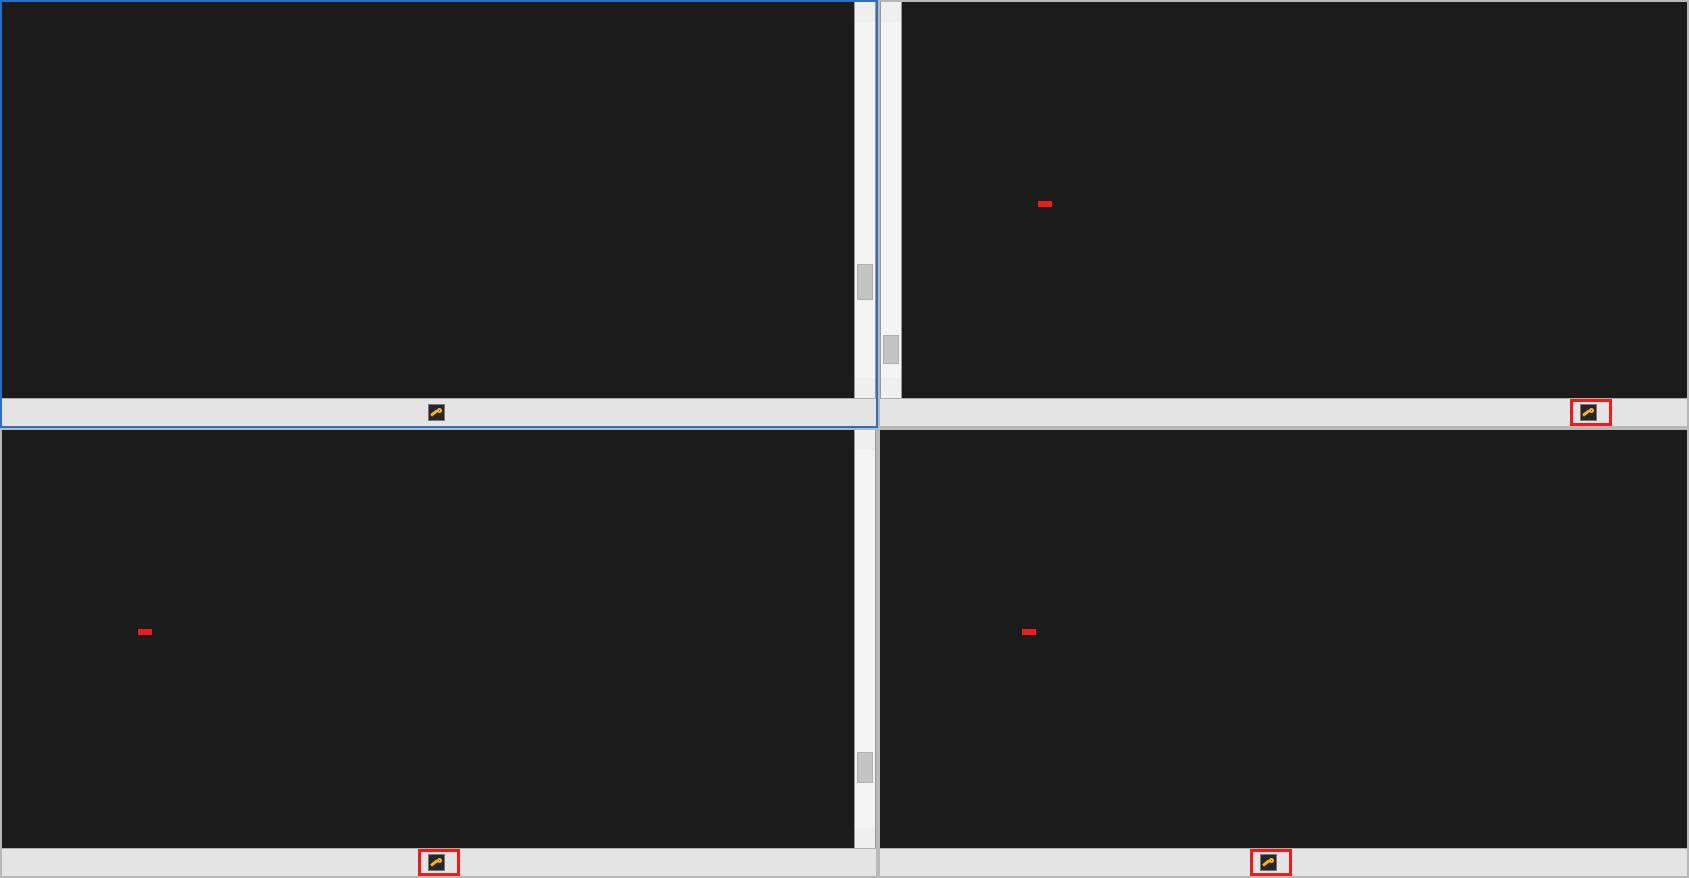  I want to click on scrollbar-config, so click(865, 200).